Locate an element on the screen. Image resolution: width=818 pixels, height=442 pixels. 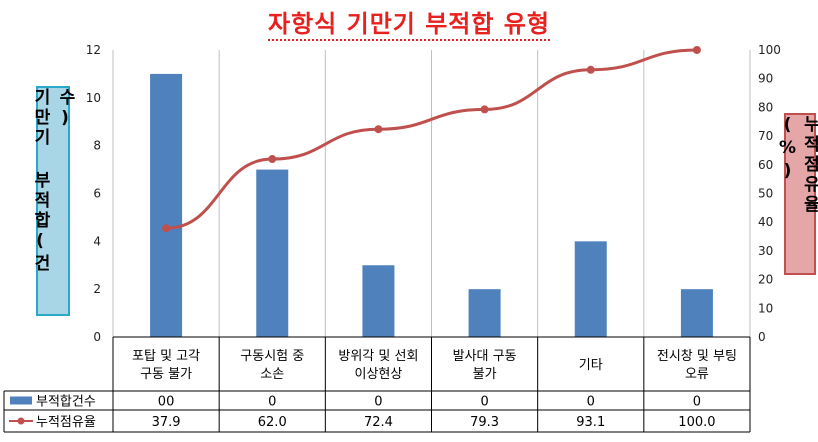
right-tick-label: 30 is located at coordinates (765, 251).